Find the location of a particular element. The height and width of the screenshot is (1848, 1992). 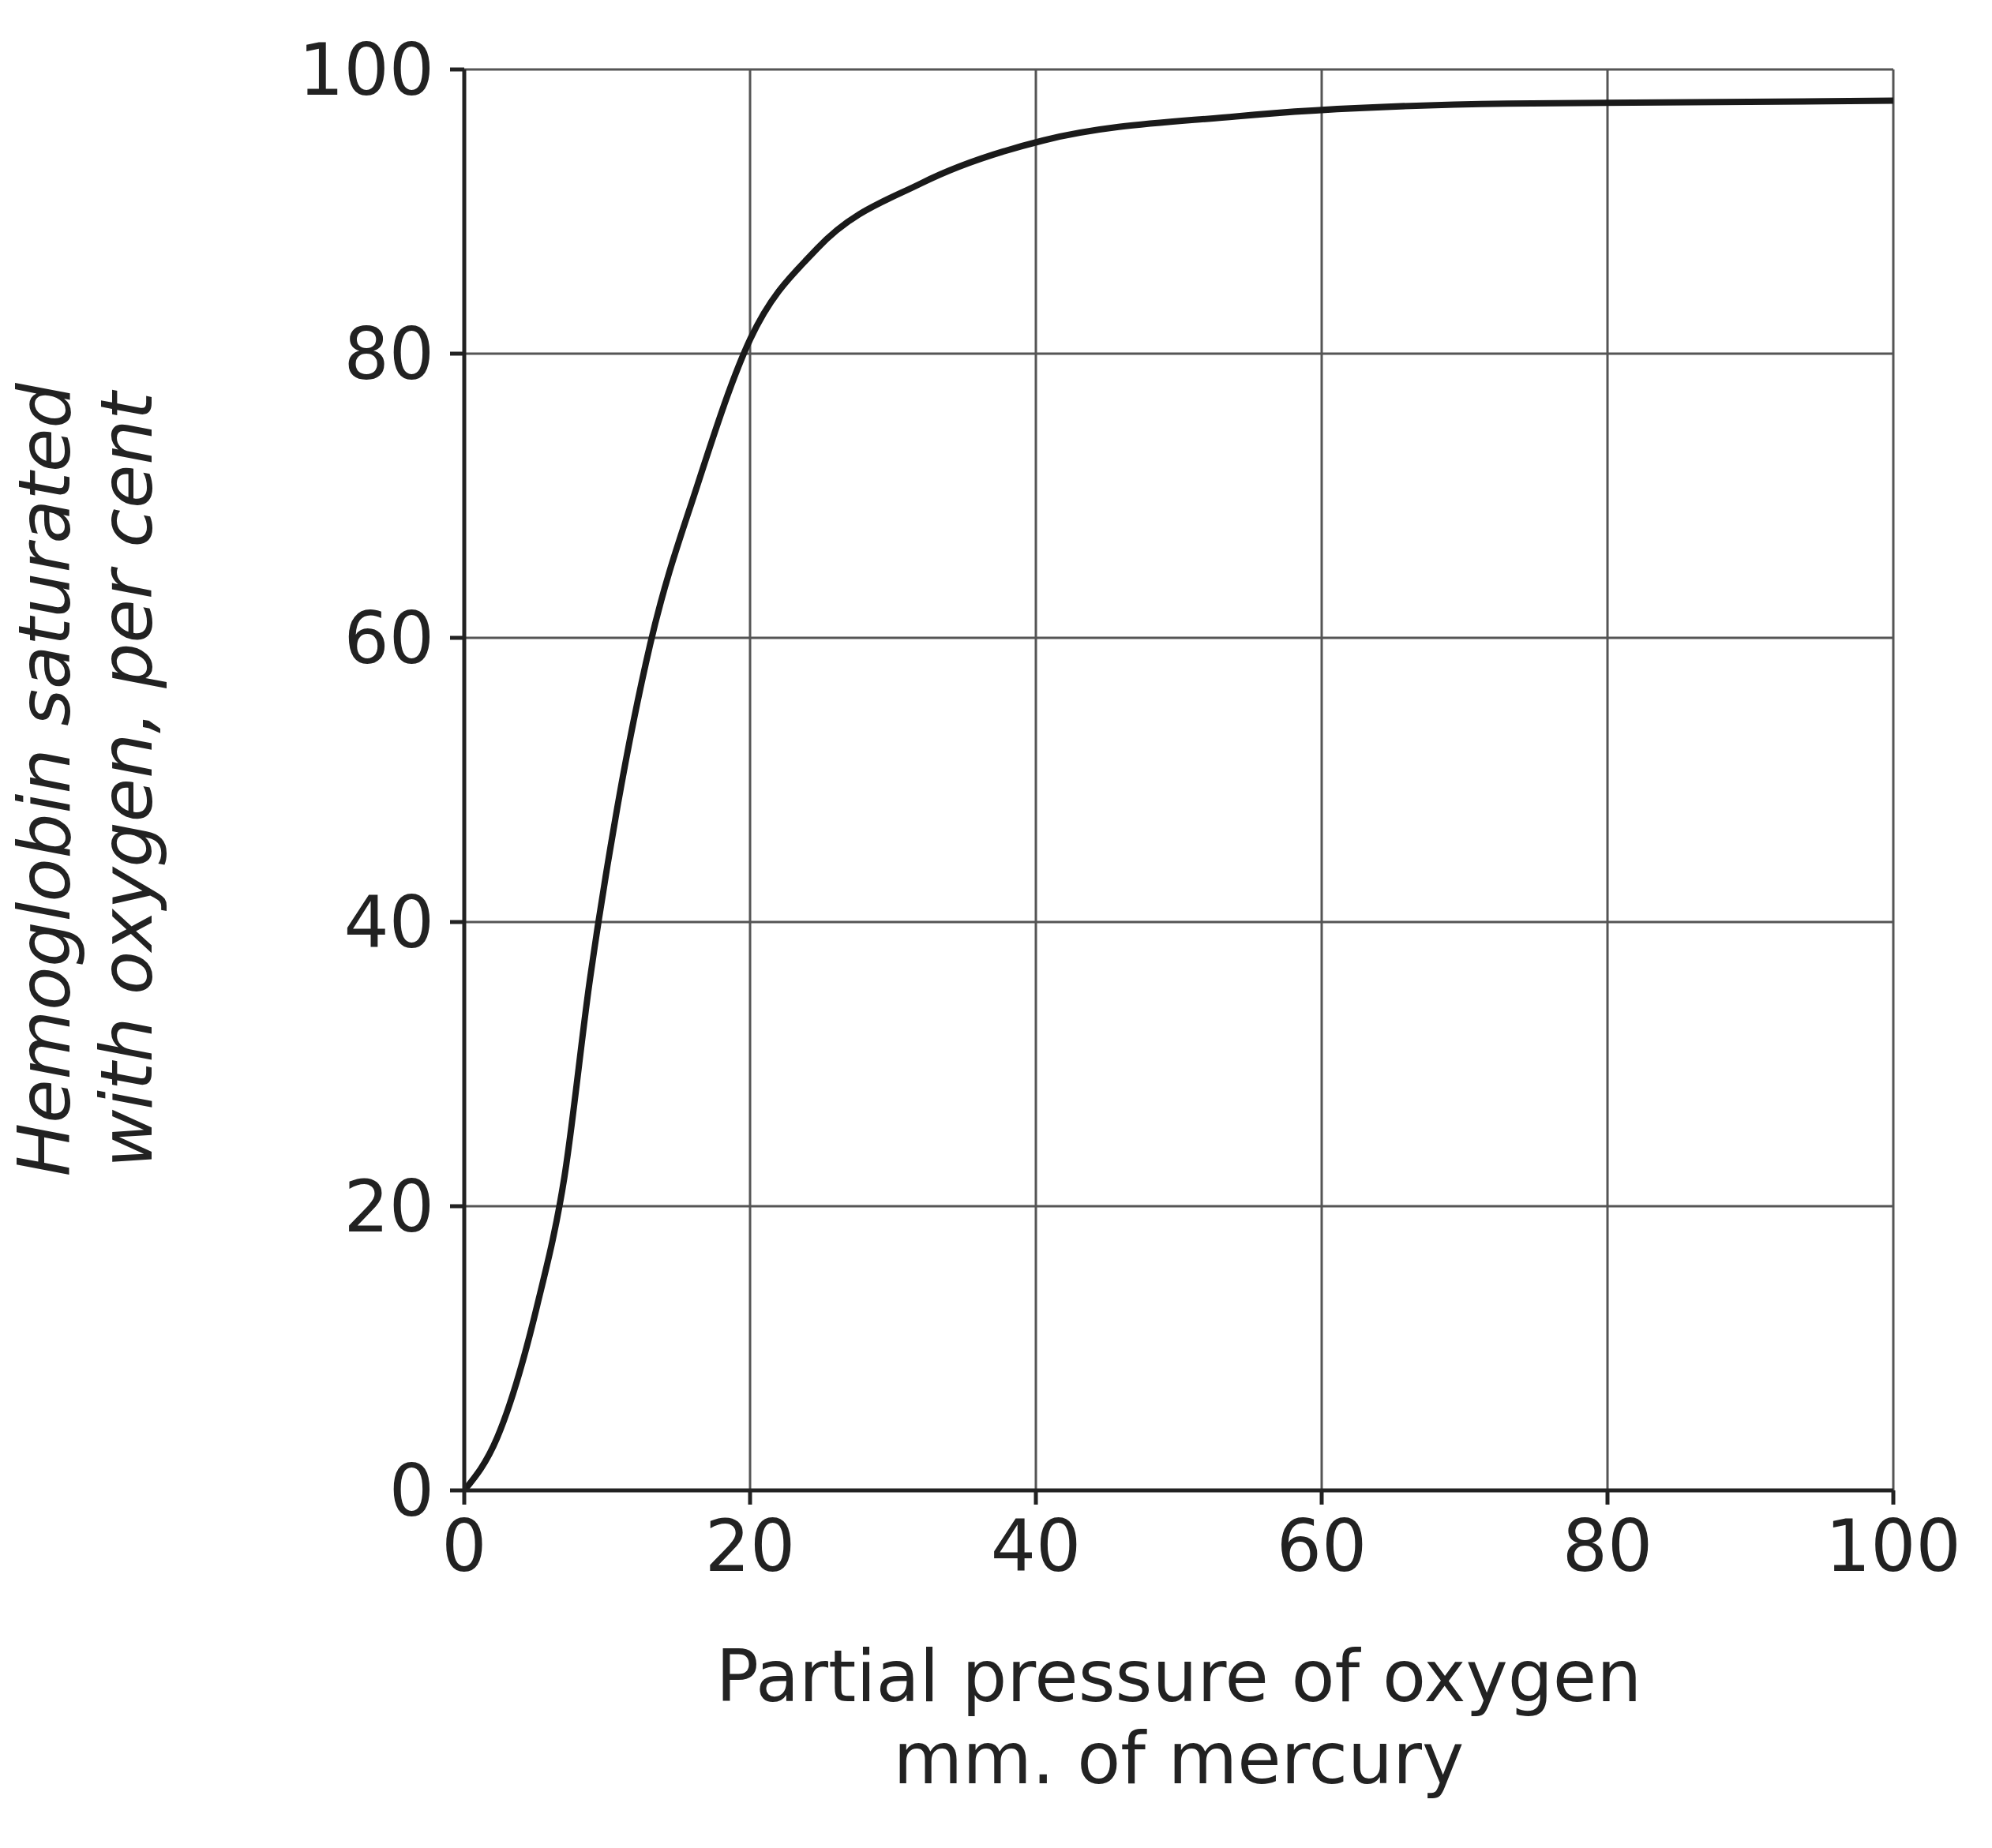

x-tick-label: 20 is located at coordinates (750, 1545).